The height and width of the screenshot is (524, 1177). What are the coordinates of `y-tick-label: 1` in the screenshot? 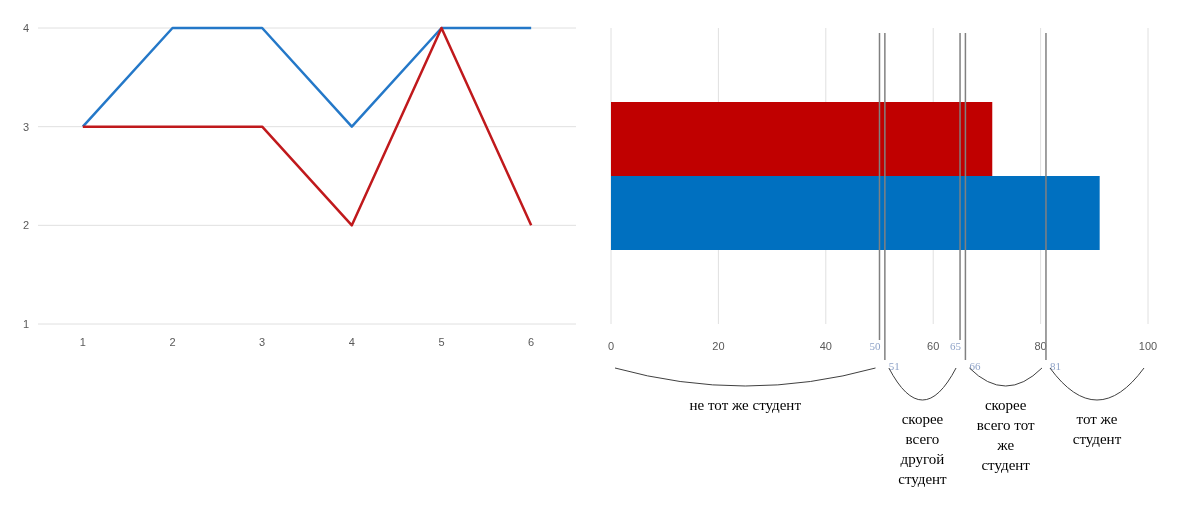 It's located at (26, 323).